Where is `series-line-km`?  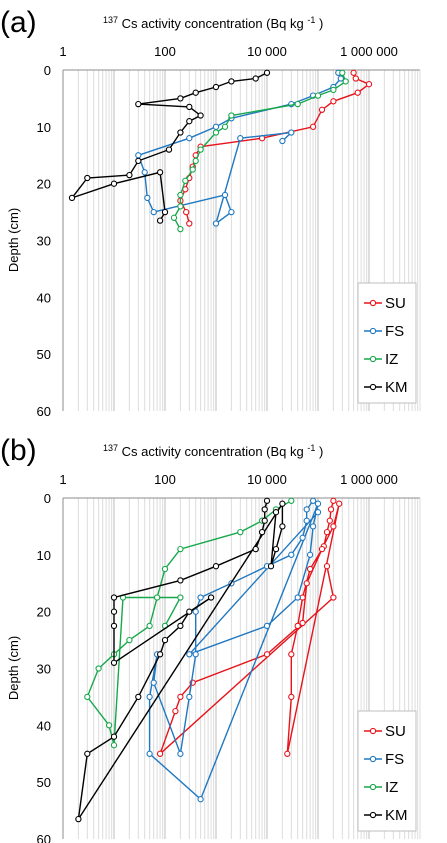
series-line-km is located at coordinates (169, 146).